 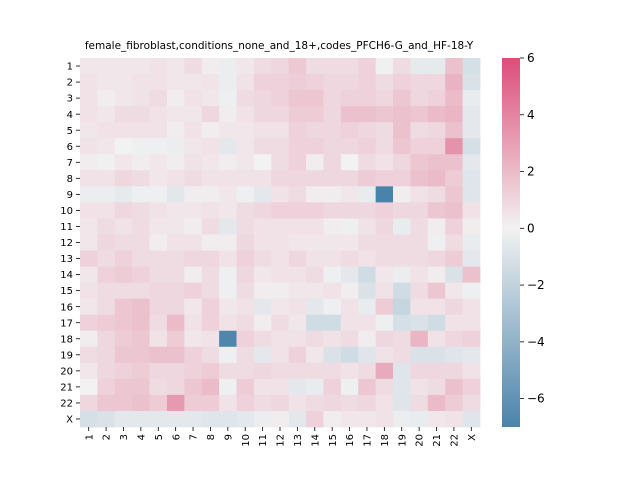 I want to click on column-tick-labels: 1 2 3 4 5 6 7 8 9 10 11 12 13 14 15 16 17 18 19 20 21 22 X, so click(x=281, y=437).